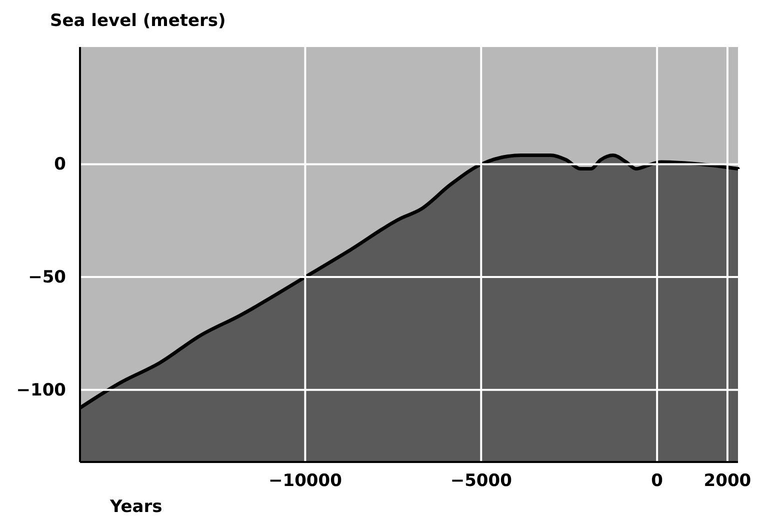 Image resolution: width=767 pixels, height=523 pixels. I want to click on x-tick-label: −10000, so click(305, 481).